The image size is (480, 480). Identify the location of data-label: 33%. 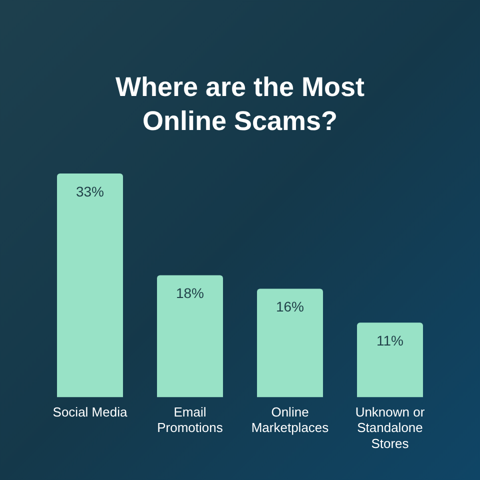
(90, 191).